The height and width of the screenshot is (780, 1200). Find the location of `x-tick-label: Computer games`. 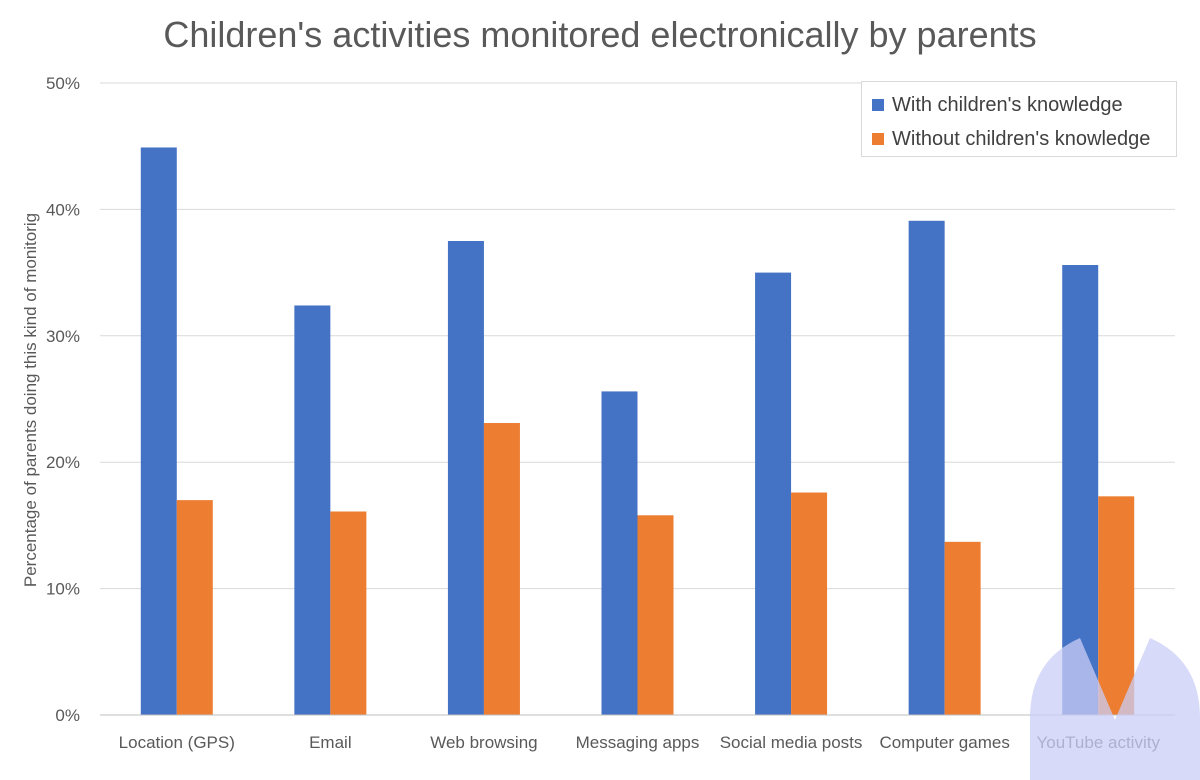

x-tick-label: Computer games is located at coordinates (944, 742).